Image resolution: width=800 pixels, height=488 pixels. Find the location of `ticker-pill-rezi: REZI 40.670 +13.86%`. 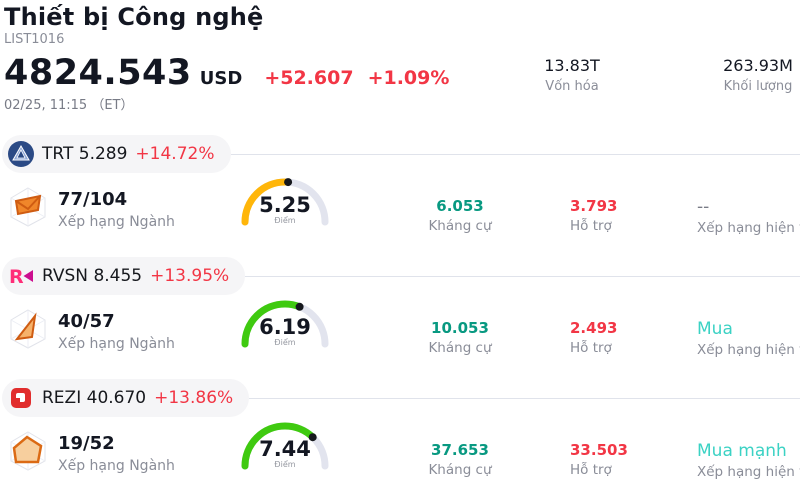

ticker-pill-rezi: REZI 40.670 +13.86% is located at coordinates (126, 398).